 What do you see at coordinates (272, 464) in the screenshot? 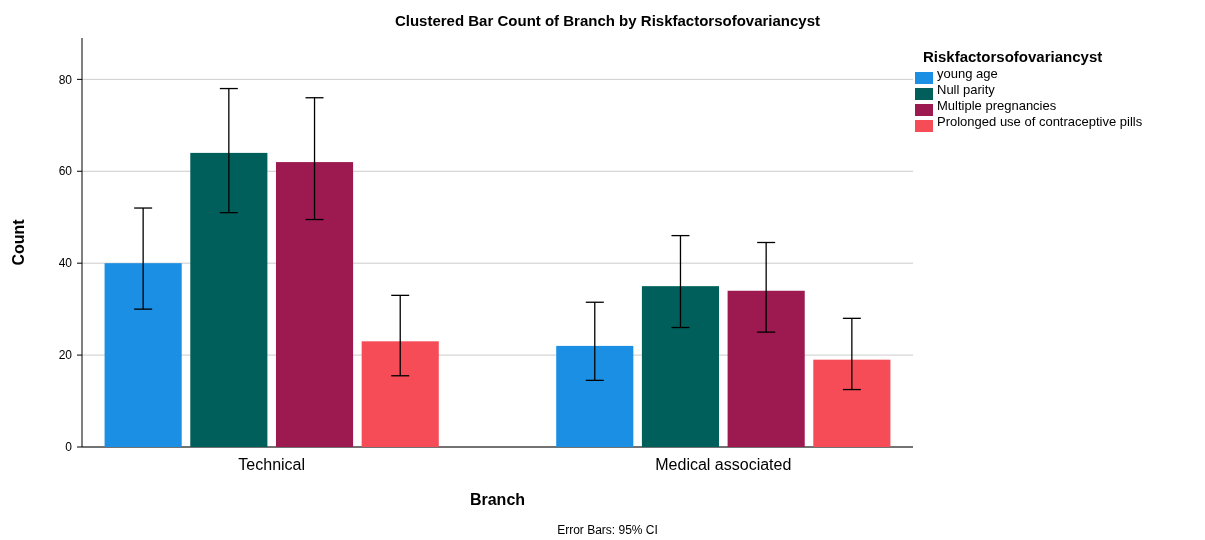
I see `x-tick-label: Technical` at bounding box center [272, 464].